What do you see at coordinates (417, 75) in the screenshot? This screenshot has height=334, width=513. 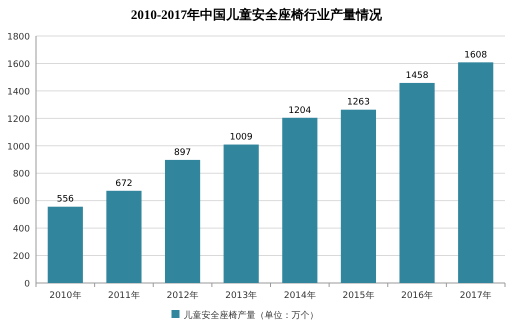 I see `data-label: 1458` at bounding box center [417, 75].